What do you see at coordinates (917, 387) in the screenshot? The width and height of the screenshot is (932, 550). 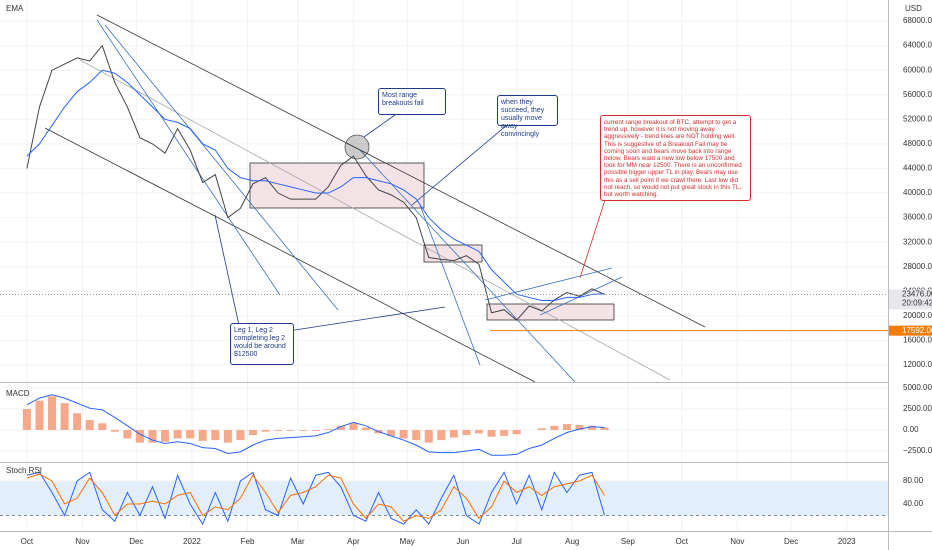 I see `y-tick-label: 5000.00` at bounding box center [917, 387].